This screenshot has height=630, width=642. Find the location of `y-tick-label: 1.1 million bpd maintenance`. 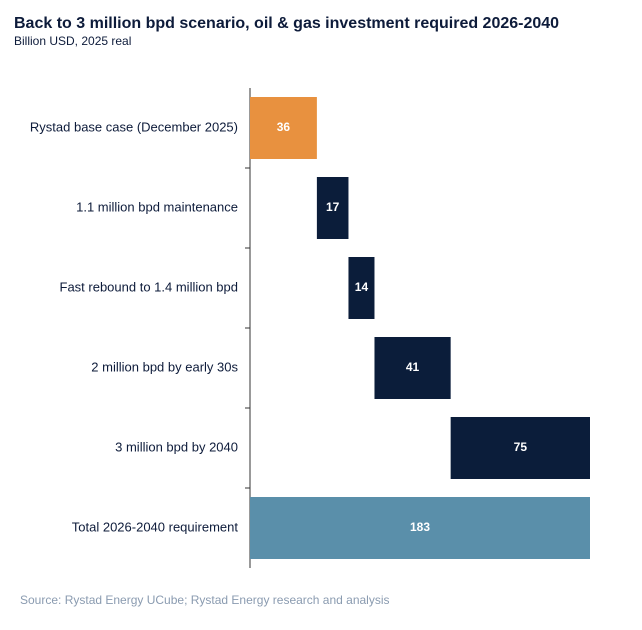

y-tick-label: 1.1 million bpd maintenance is located at coordinates (157, 206).